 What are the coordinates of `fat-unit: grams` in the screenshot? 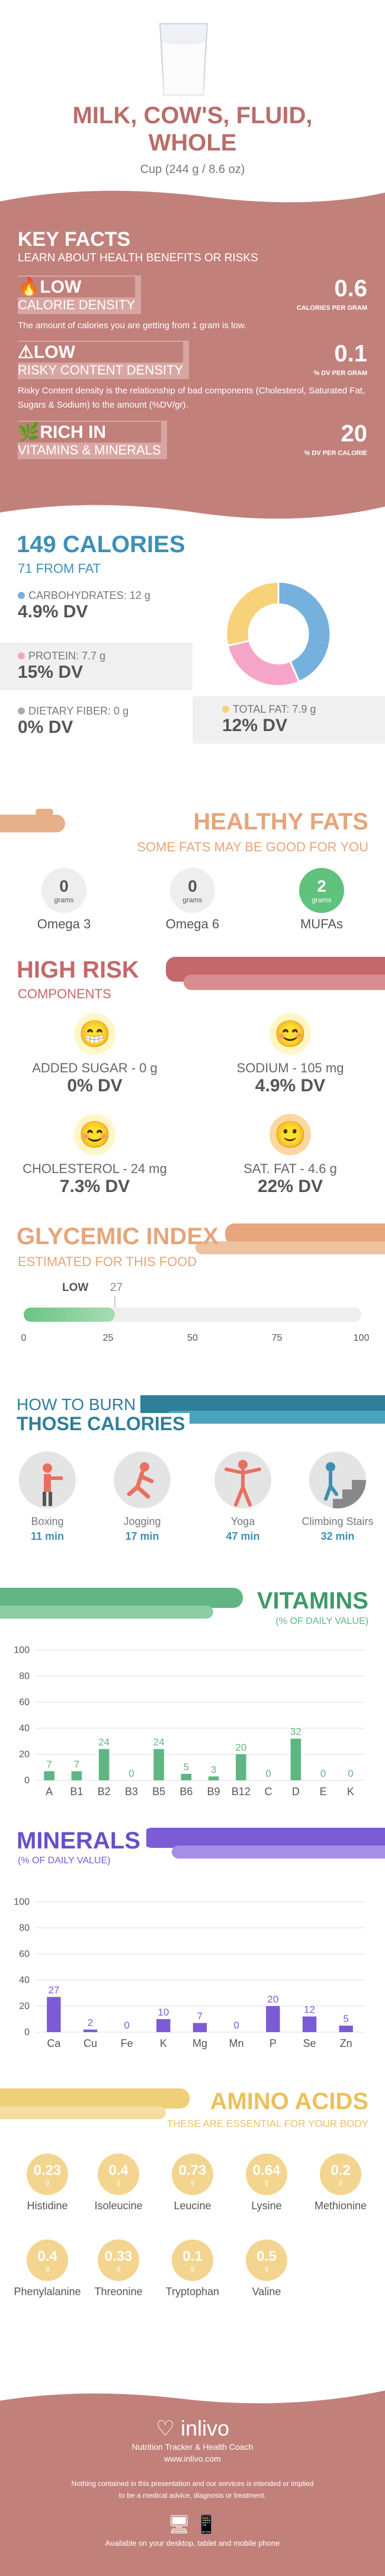 It's located at (64, 900).